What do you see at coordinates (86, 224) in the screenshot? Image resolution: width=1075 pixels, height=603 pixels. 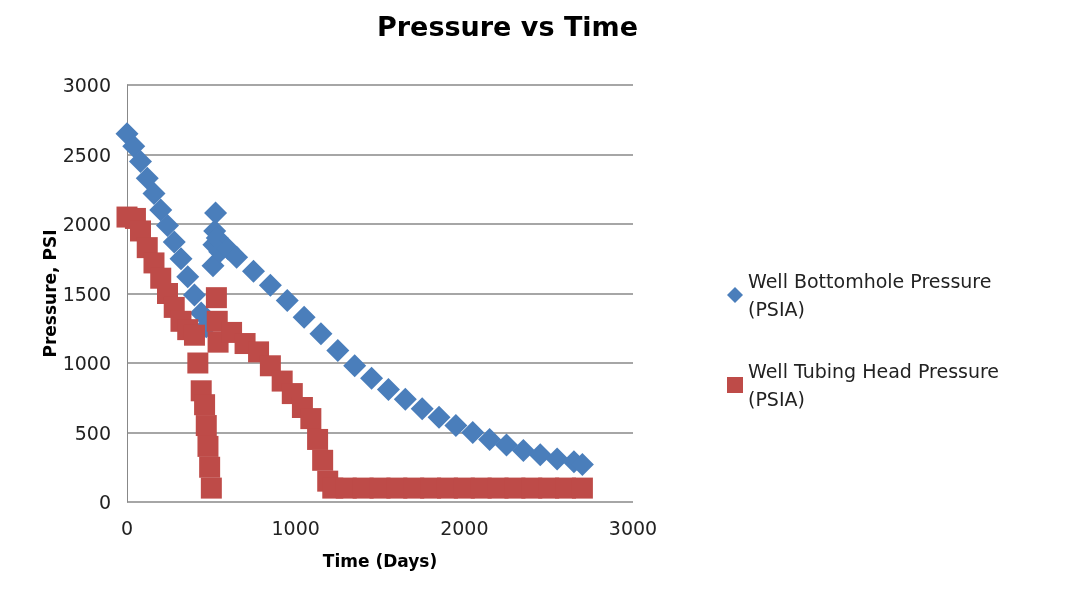 I see `y-tick-label: 2000` at bounding box center [86, 224].